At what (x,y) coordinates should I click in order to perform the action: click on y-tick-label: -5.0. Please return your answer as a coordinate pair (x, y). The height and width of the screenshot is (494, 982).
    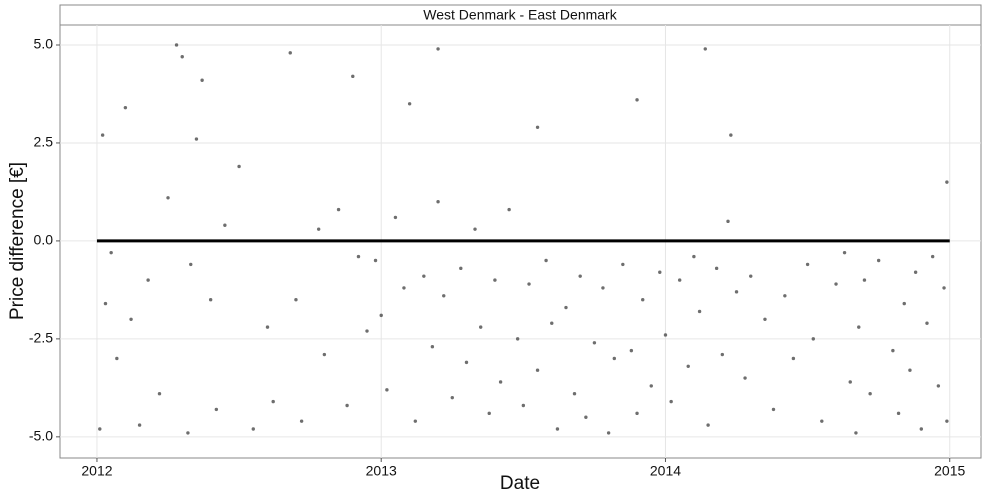
    Looking at the image, I should click on (41, 436).